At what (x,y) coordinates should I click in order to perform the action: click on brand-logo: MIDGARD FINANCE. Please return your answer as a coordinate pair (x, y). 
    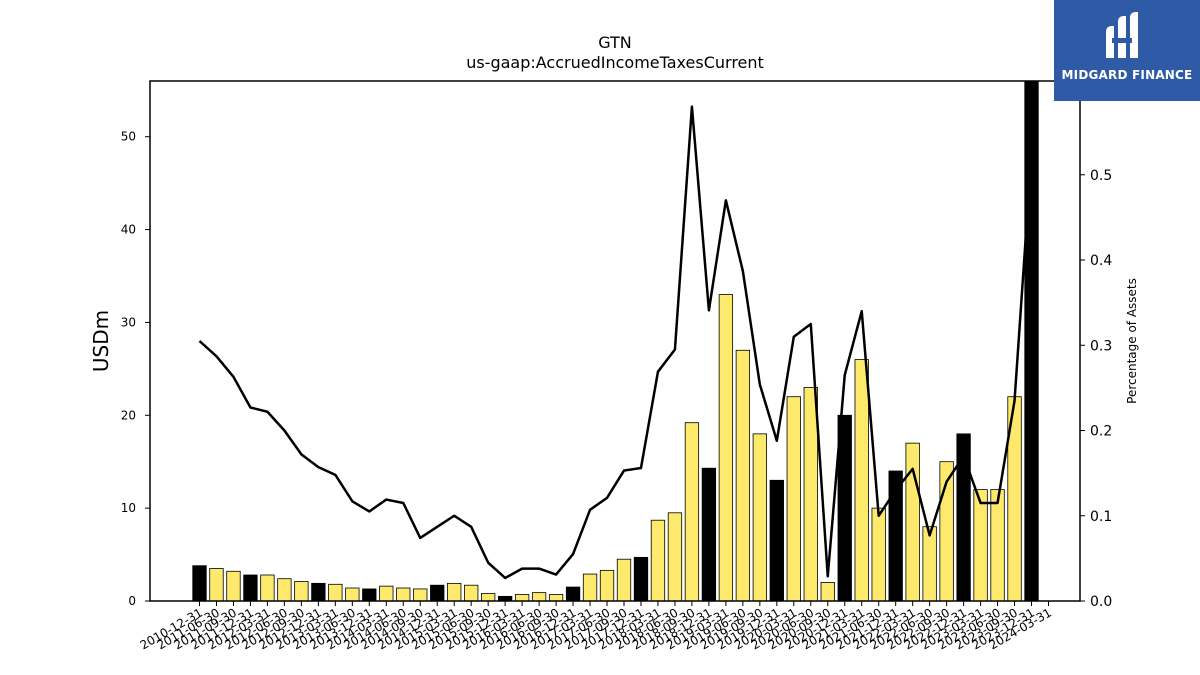
    Looking at the image, I should click on (1127, 50).